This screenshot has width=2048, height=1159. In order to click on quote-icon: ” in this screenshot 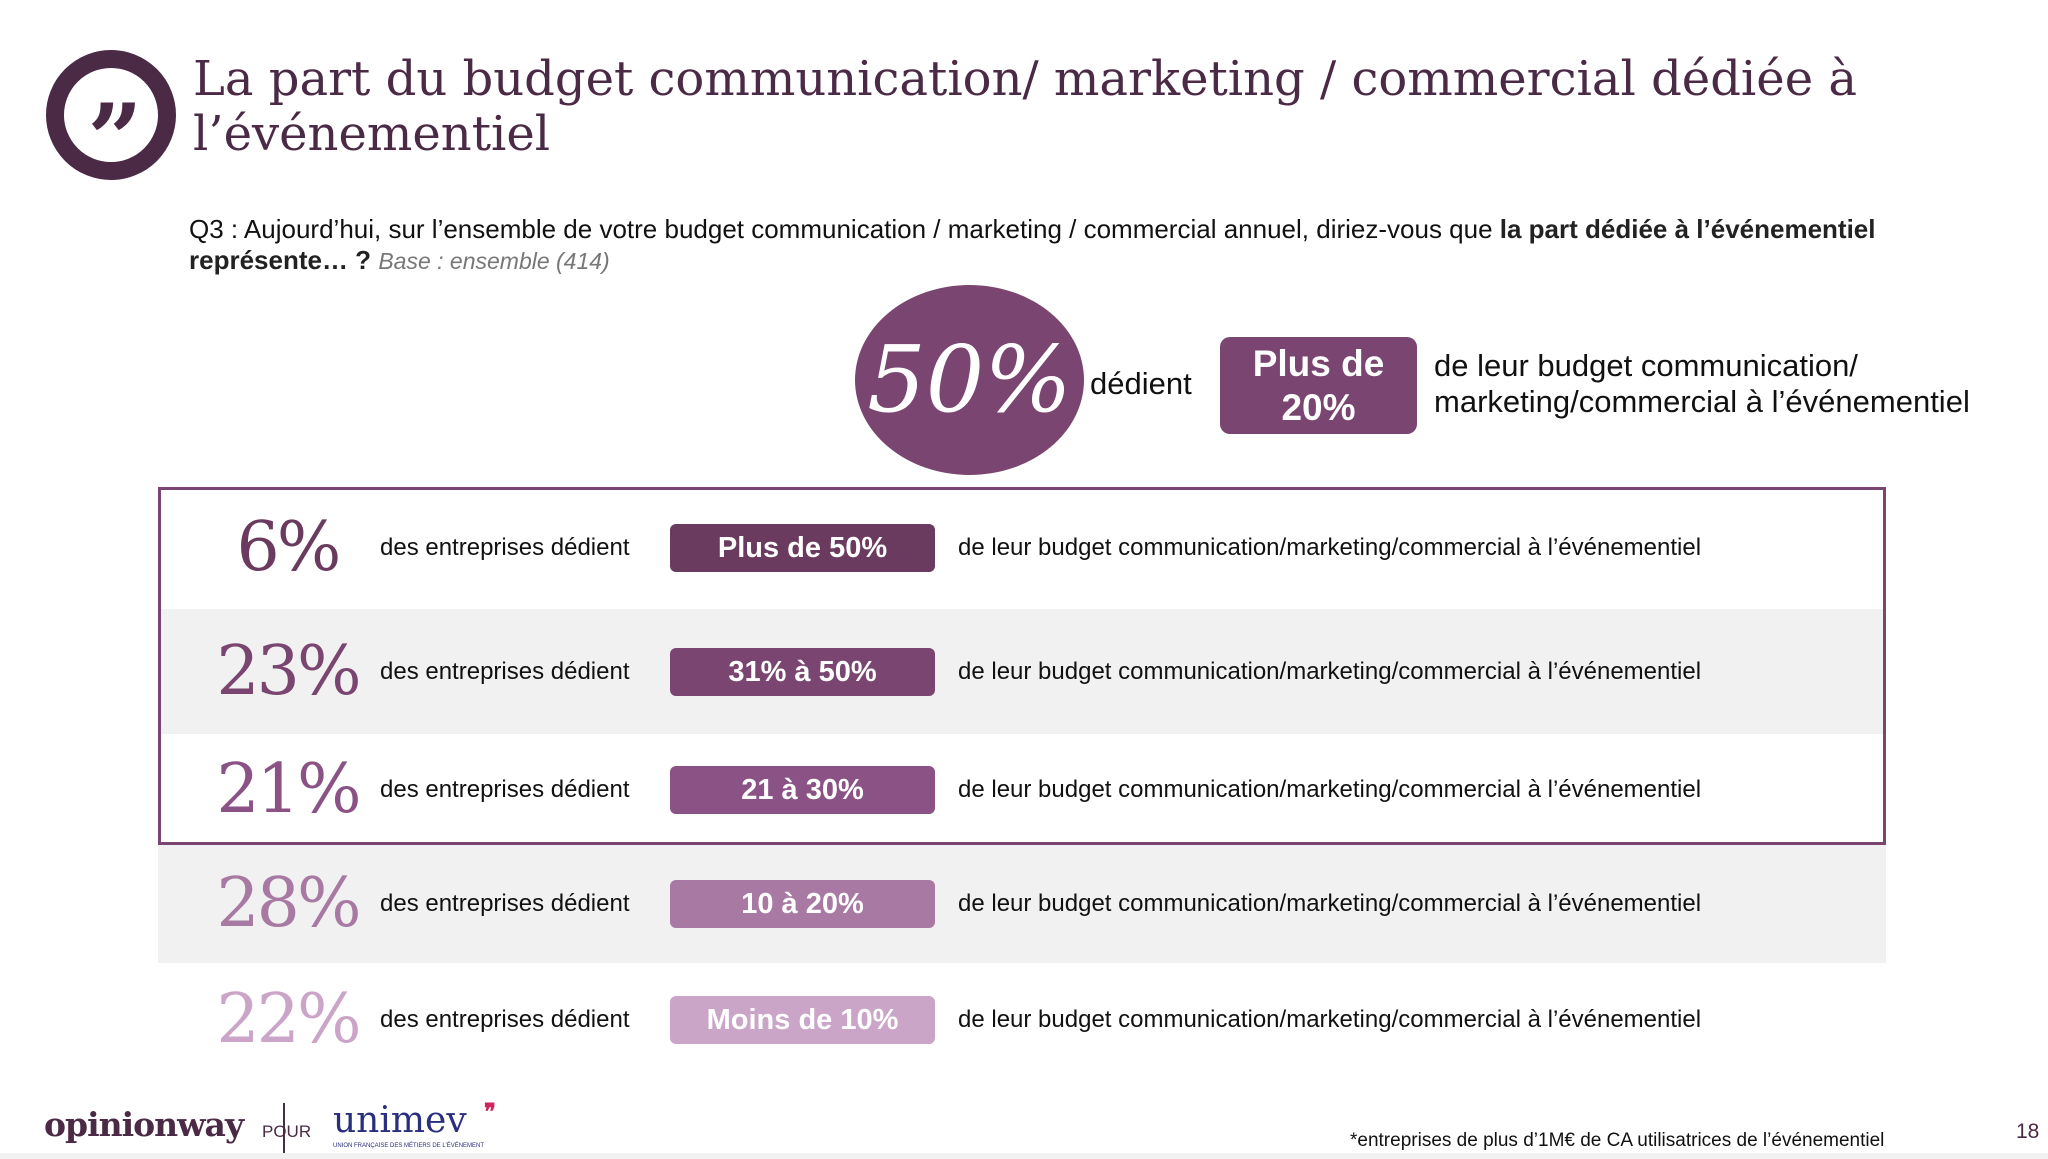, I will do `click(111, 119)`.